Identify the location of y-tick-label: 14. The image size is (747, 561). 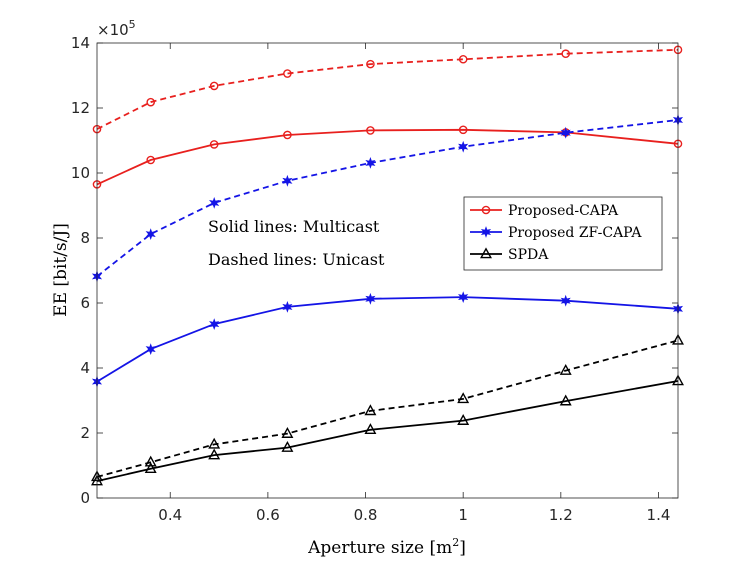
(80, 43).